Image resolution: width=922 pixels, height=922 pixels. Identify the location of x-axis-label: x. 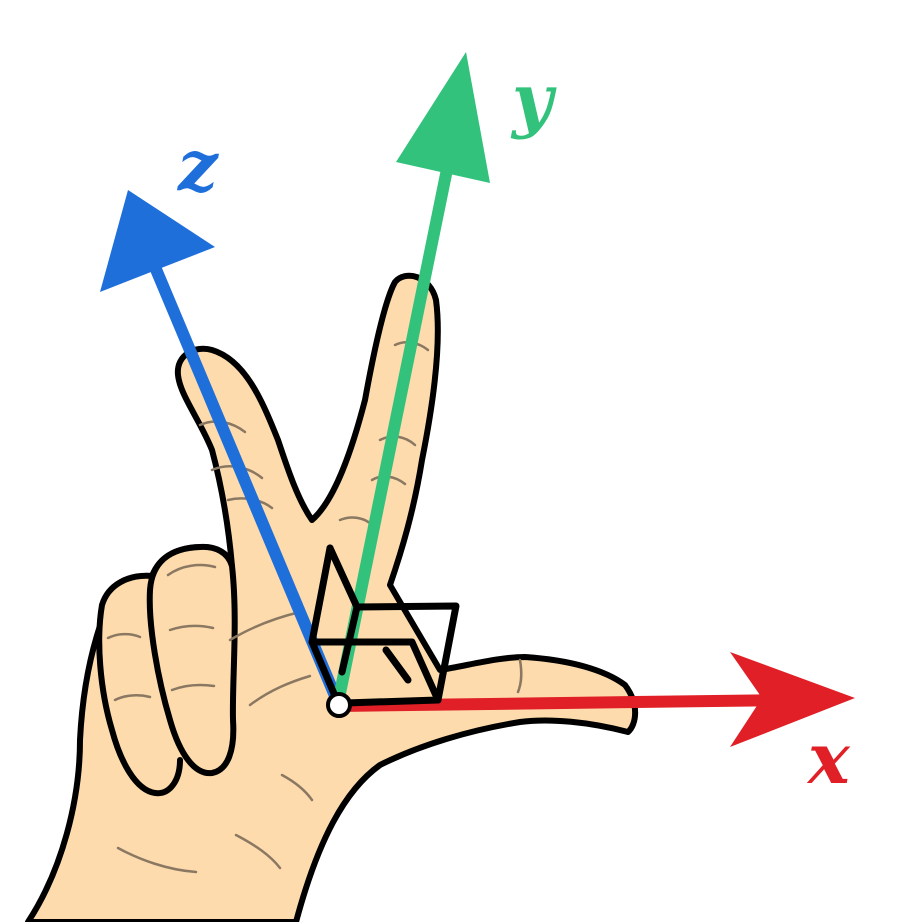
(828, 758).